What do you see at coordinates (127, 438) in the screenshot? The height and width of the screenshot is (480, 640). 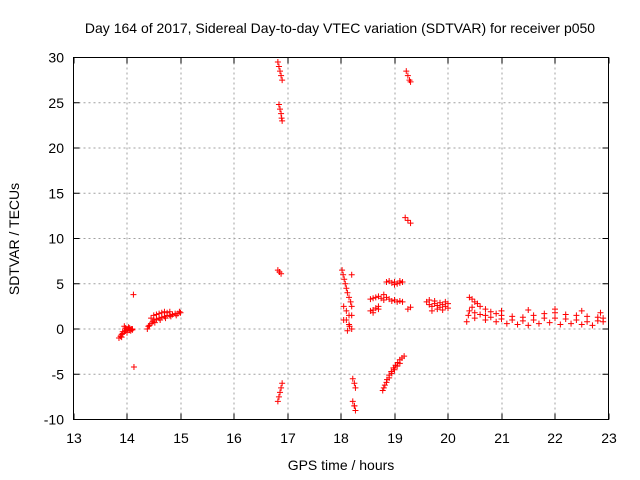 I see `x-tick-label: 14` at bounding box center [127, 438].